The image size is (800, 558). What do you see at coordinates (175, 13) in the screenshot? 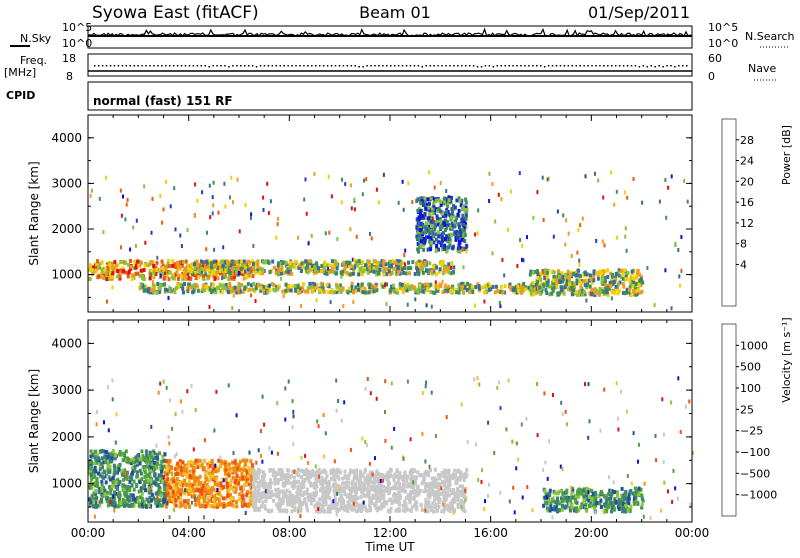
I see `station-title: Syowa East (fitACF)` at bounding box center [175, 13].